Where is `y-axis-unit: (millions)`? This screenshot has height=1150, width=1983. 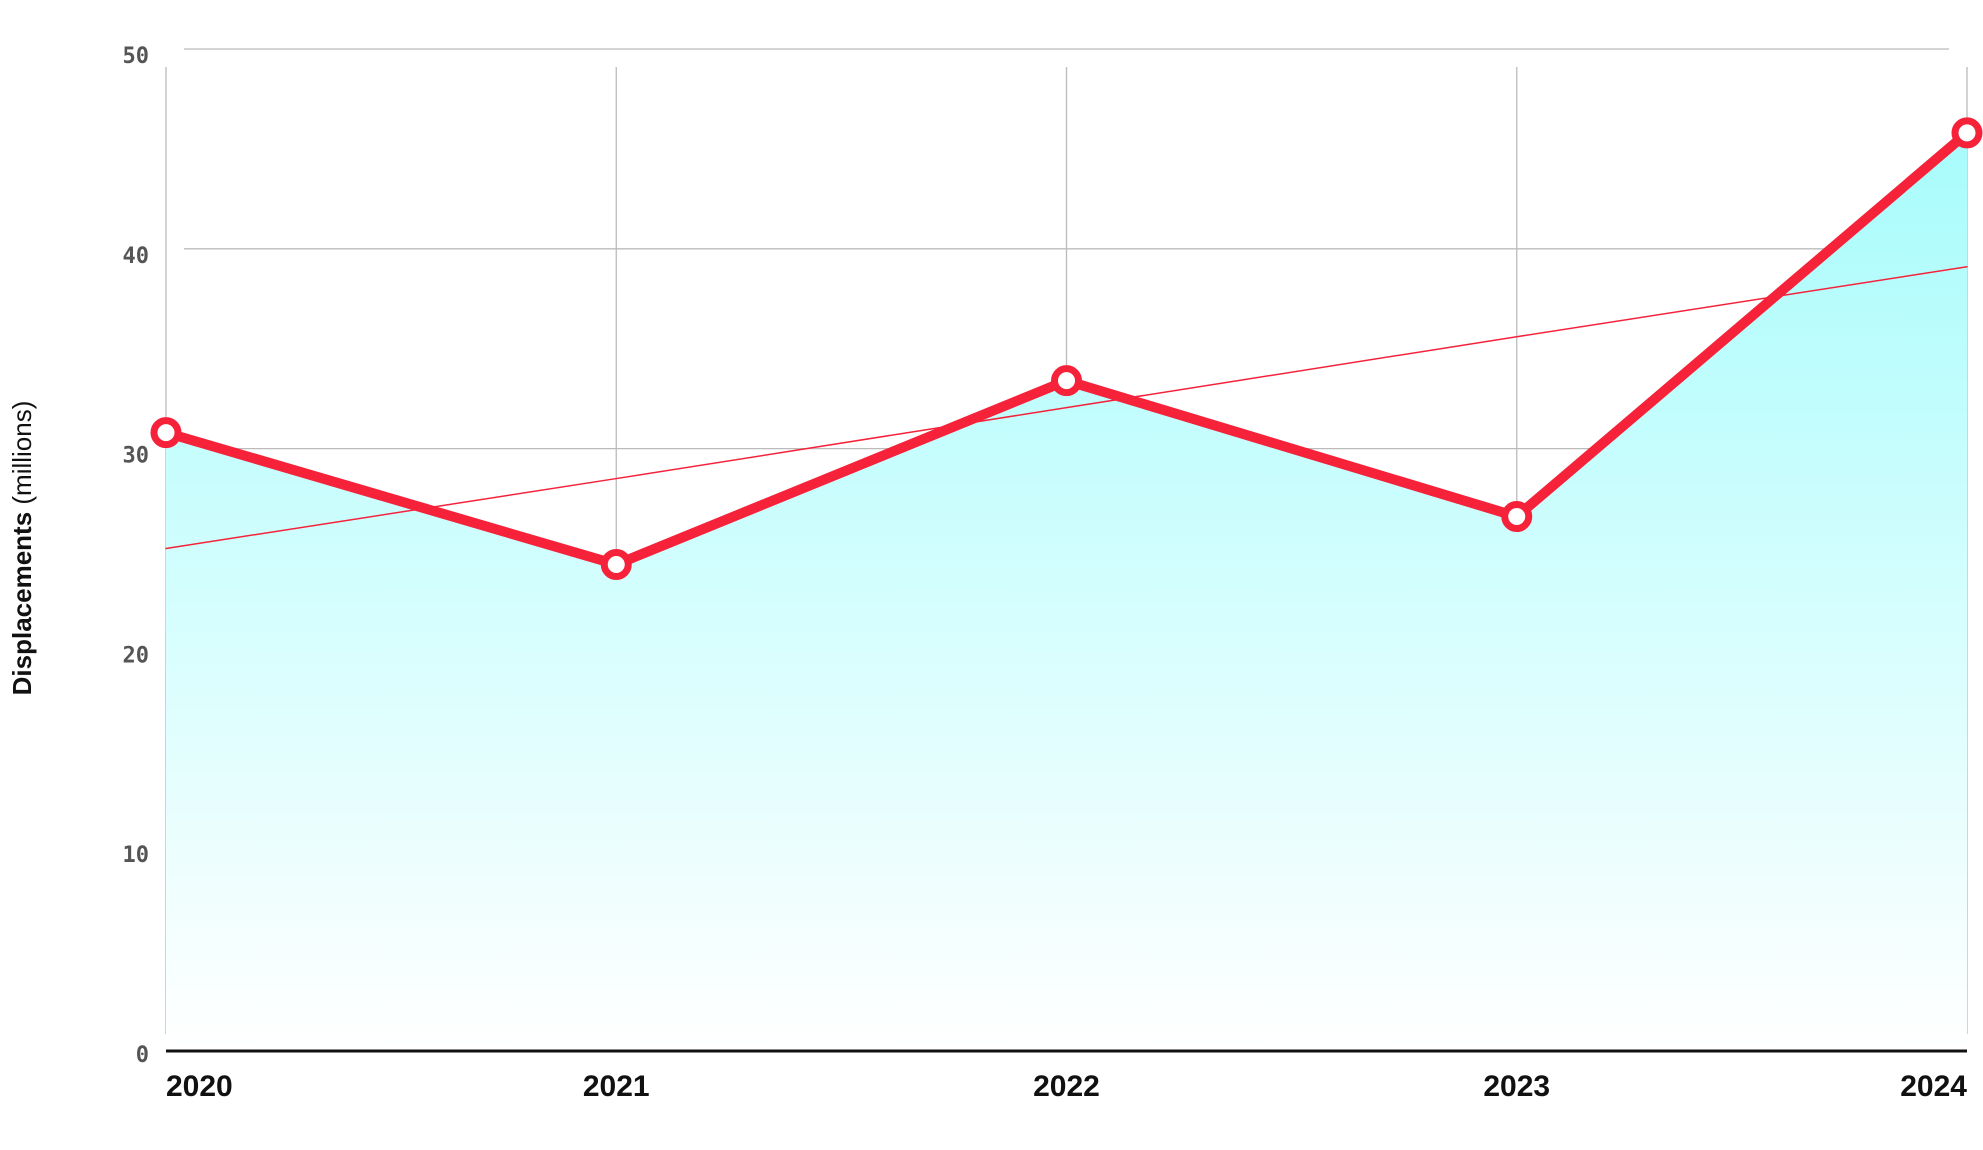
y-axis-unit: (millions) is located at coordinates (22, 453).